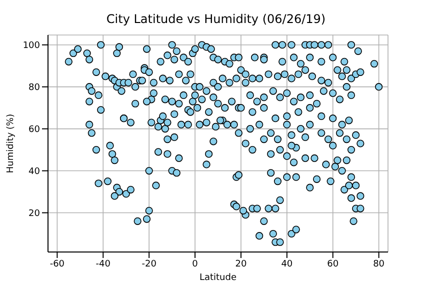 This screenshot has width=432, height=288. Describe the element at coordinates (34, 130) in the screenshot. I see `y-tick-label: 60` at that location.